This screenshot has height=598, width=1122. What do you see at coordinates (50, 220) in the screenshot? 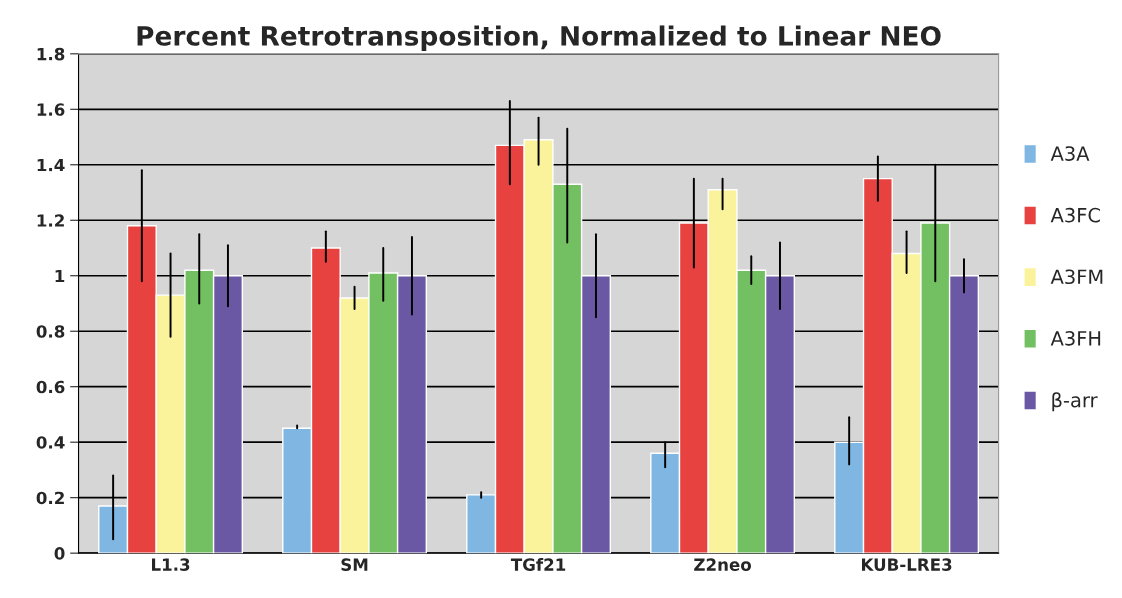
I see `y-tick-label: 1.2` at bounding box center [50, 220].